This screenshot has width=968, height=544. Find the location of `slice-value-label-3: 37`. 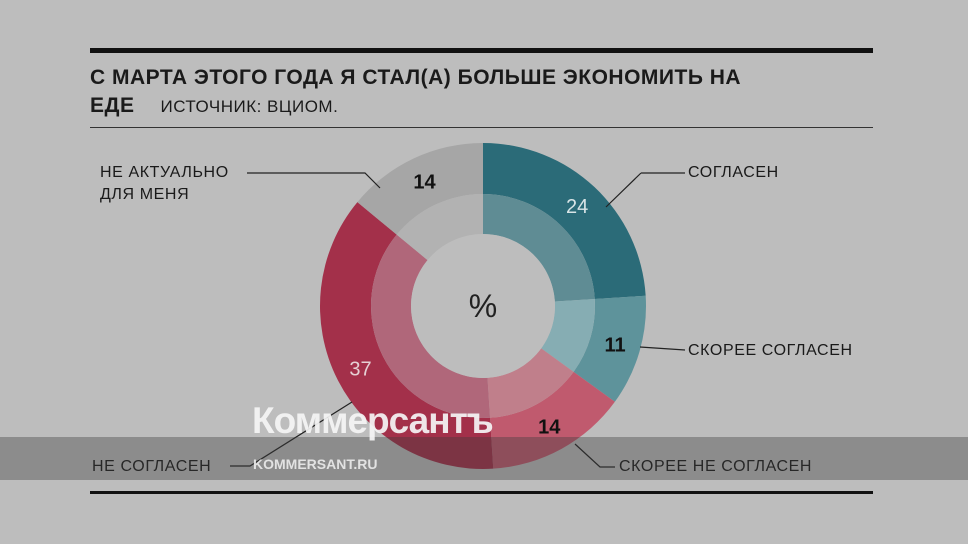

slice-value-label-3: 37 is located at coordinates (360, 369).